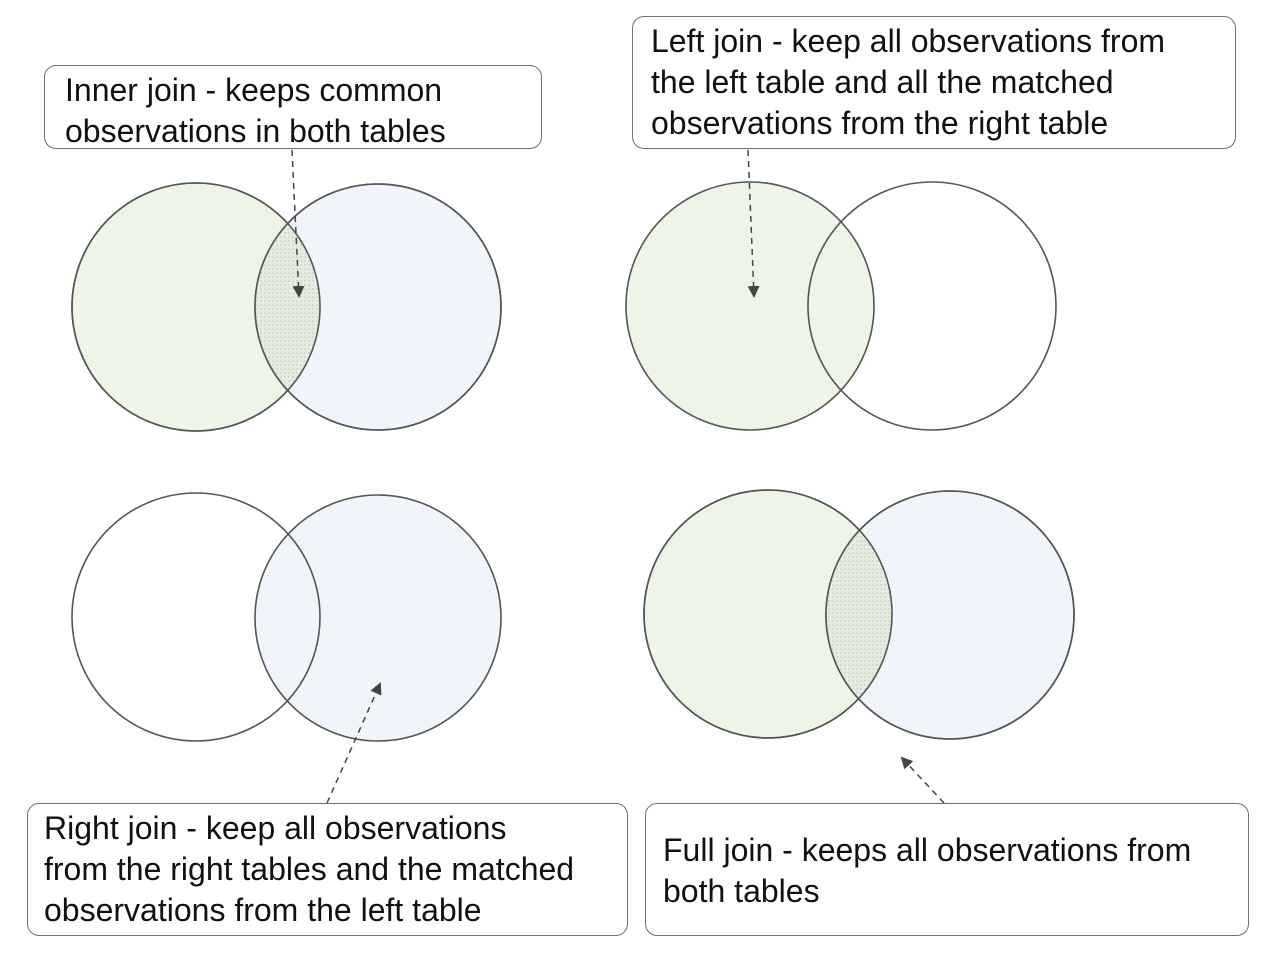 The width and height of the screenshot is (1275, 953). What do you see at coordinates (286, 307) in the screenshot?
I see `venn-inner-join` at bounding box center [286, 307].